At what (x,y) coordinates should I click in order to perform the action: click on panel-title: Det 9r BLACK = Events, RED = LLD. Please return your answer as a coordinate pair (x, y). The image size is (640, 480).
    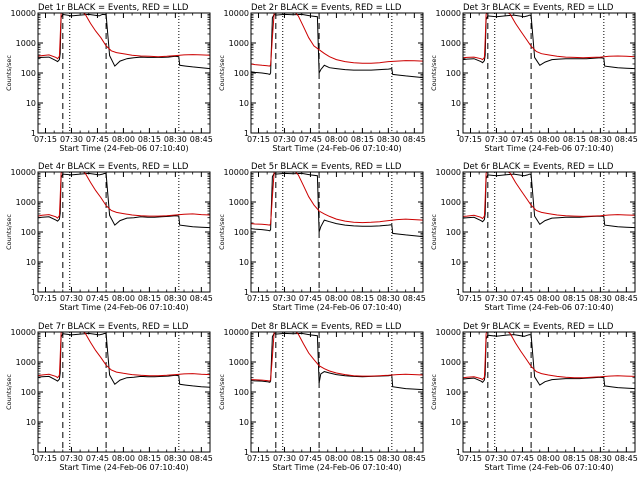
    Looking at the image, I should click on (538, 327).